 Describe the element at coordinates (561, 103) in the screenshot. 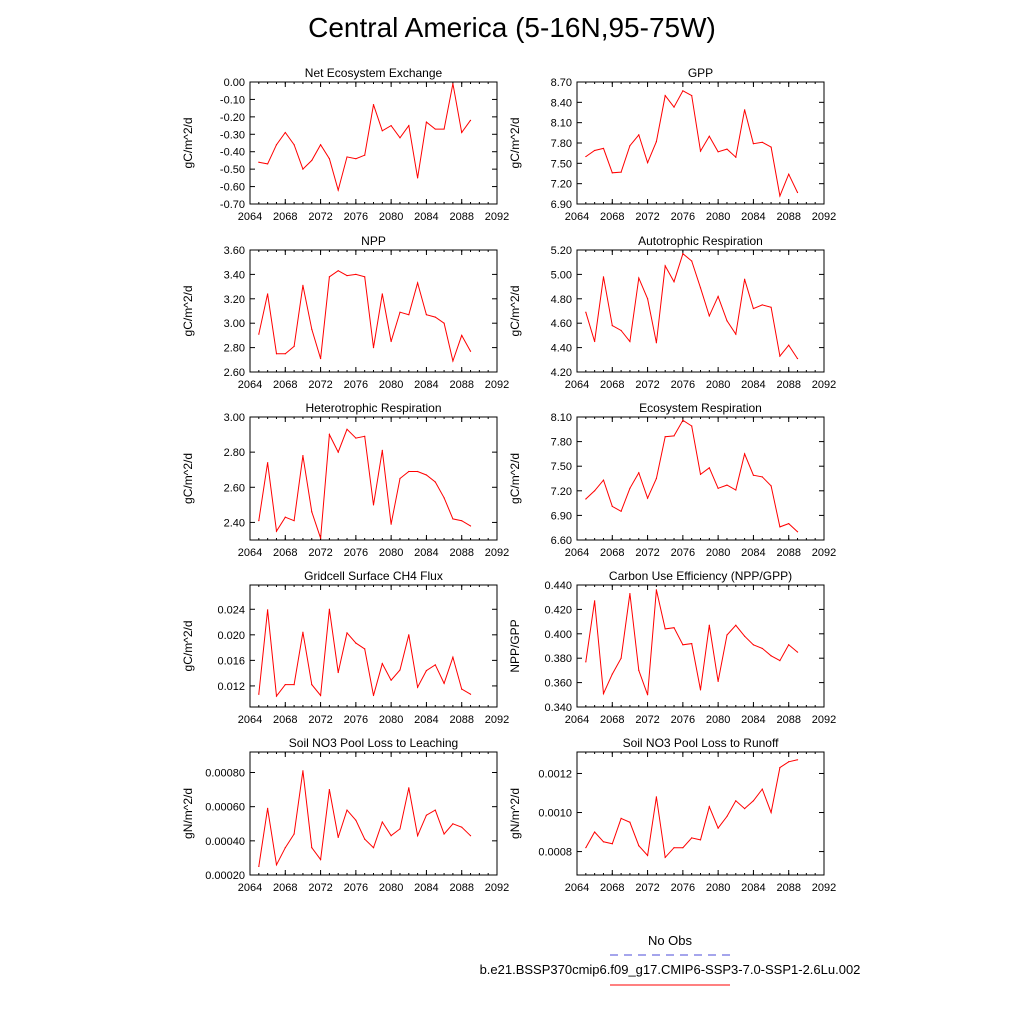

I see `y-tick-label: 8.40` at that location.